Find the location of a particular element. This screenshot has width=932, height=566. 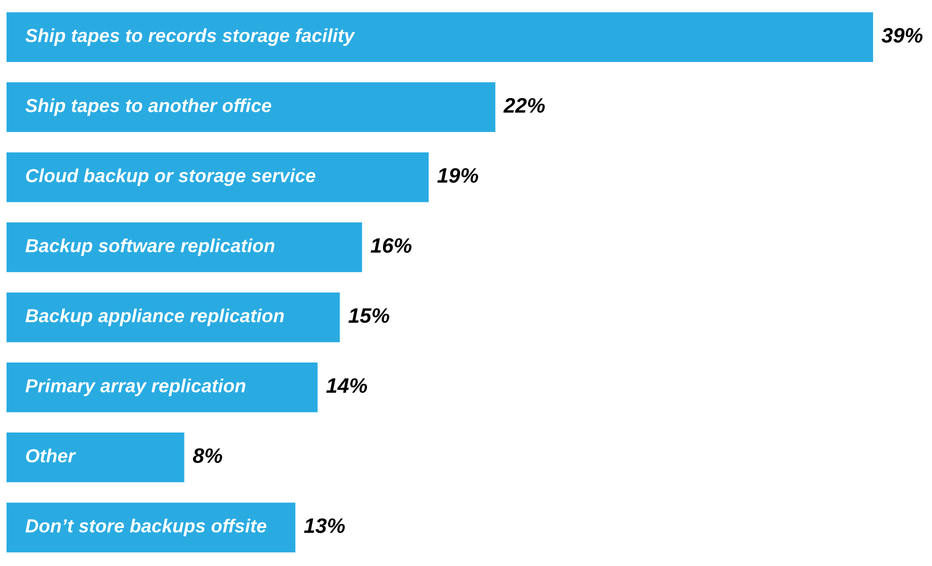

data-label: 22% is located at coordinates (524, 105).